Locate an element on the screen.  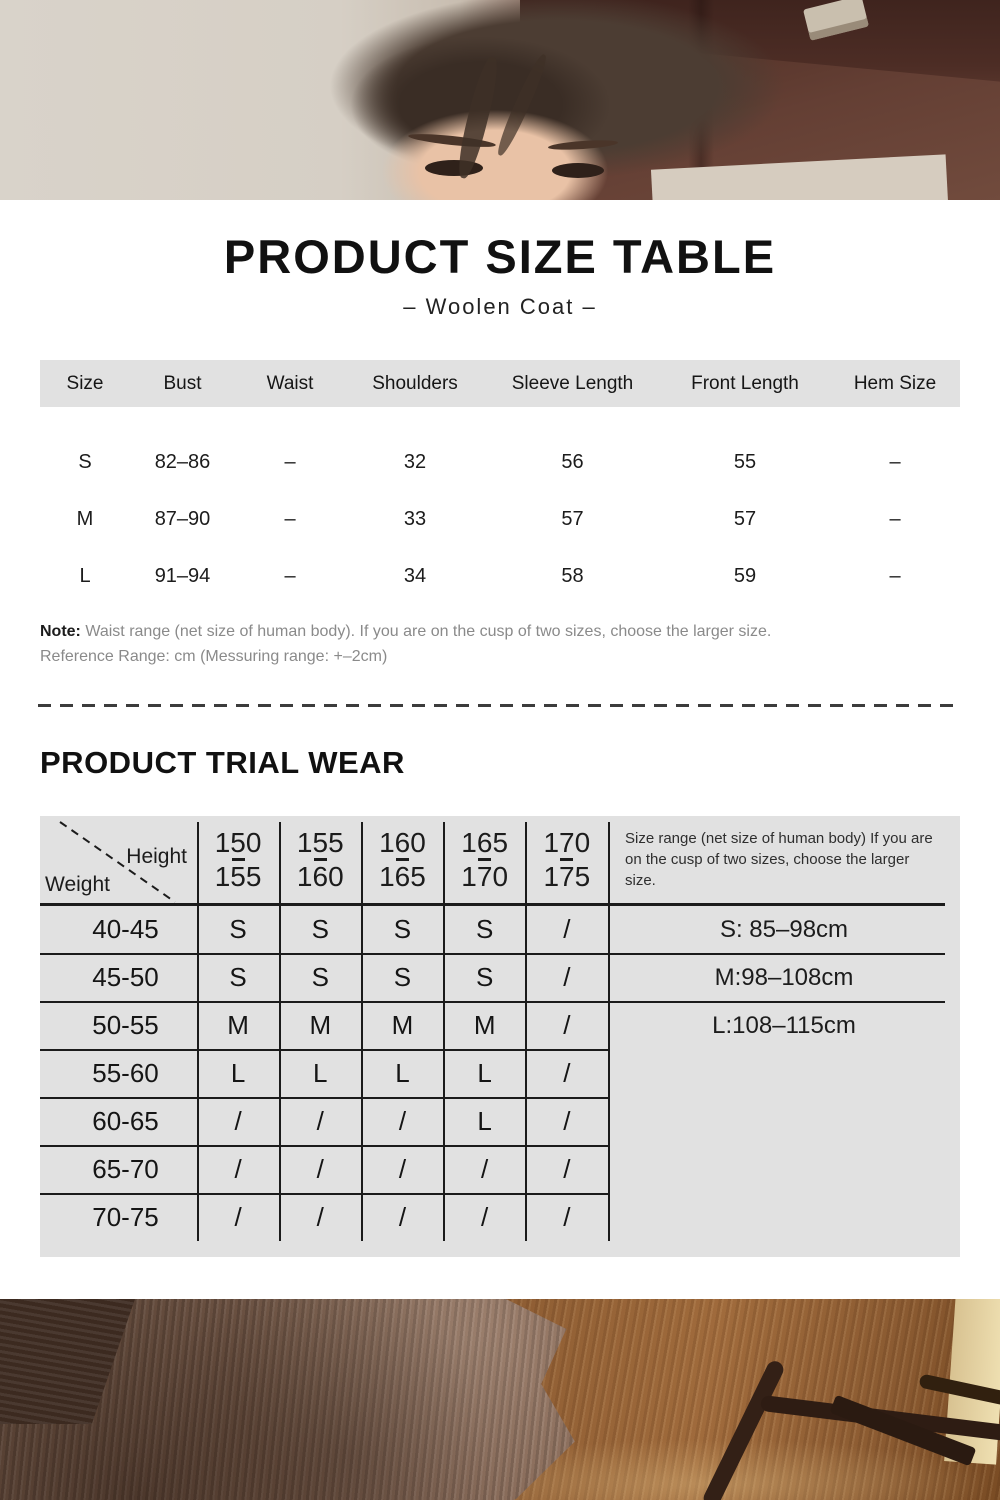
weight-range-label: 40-45 is located at coordinates (125, 929).